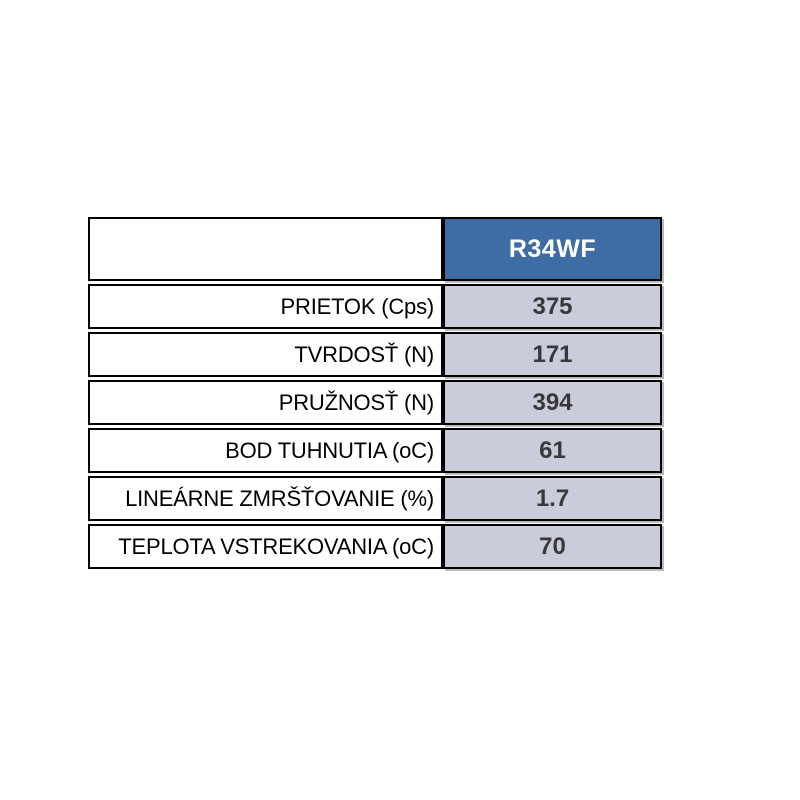 The height and width of the screenshot is (800, 800). What do you see at coordinates (265, 249) in the screenshot?
I see `header-empty-cell` at bounding box center [265, 249].